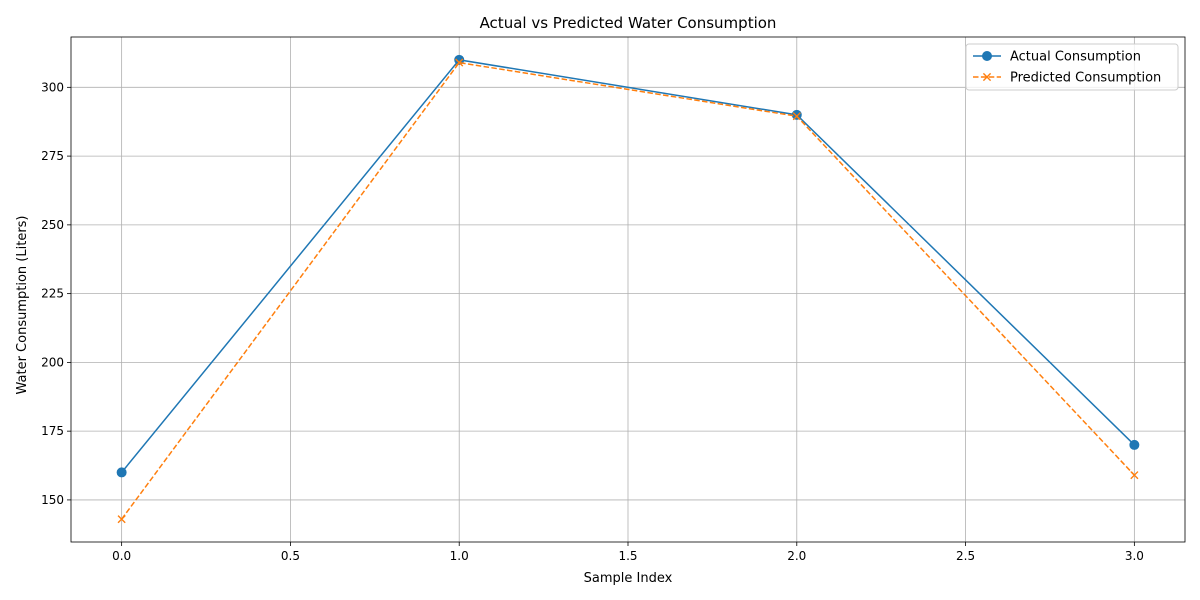  I want to click on x-tick-label: 1.0, so click(459, 556).